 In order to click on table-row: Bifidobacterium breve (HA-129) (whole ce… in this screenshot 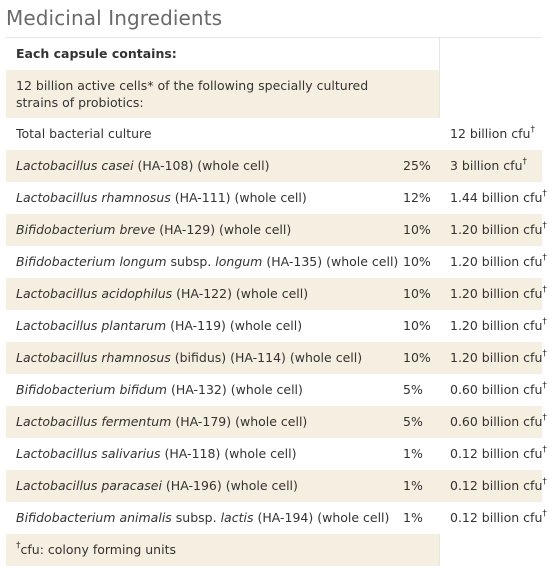, I will do `click(276, 230)`.